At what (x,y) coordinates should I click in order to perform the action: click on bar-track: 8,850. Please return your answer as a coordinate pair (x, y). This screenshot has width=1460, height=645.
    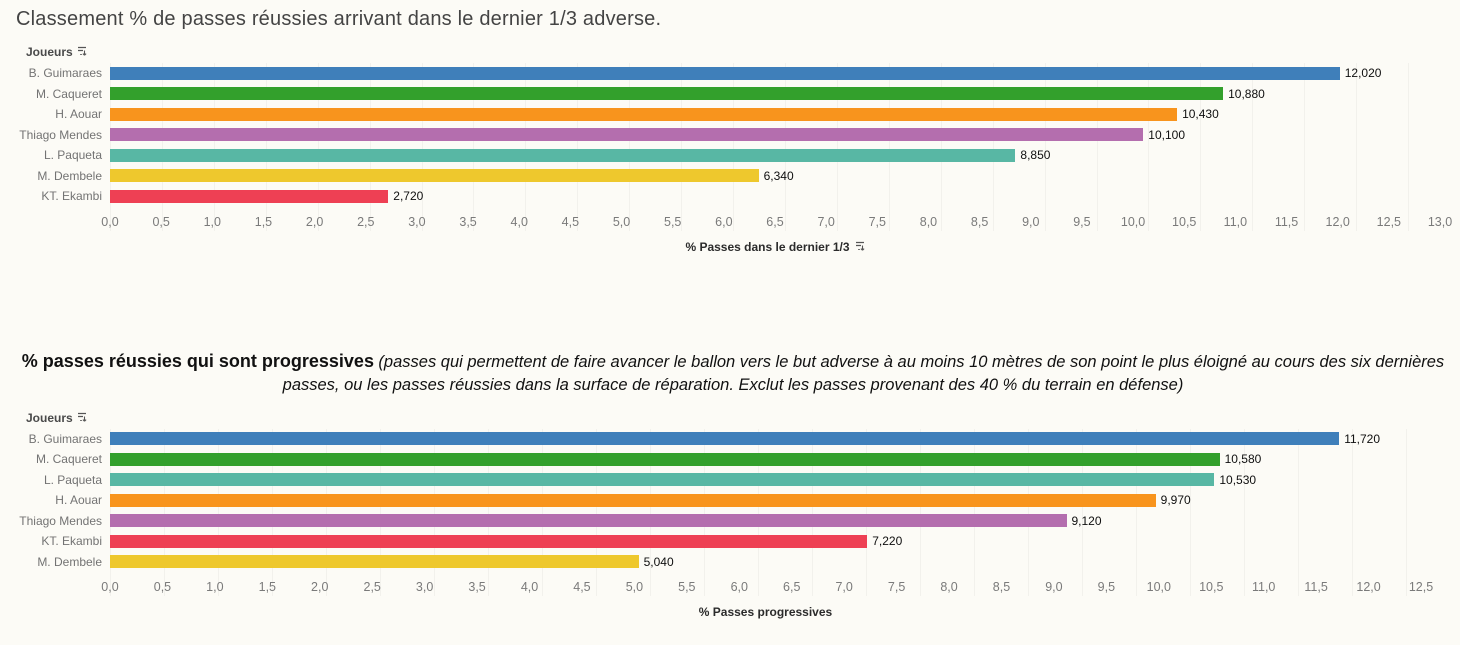
    Looking at the image, I should click on (775, 155).